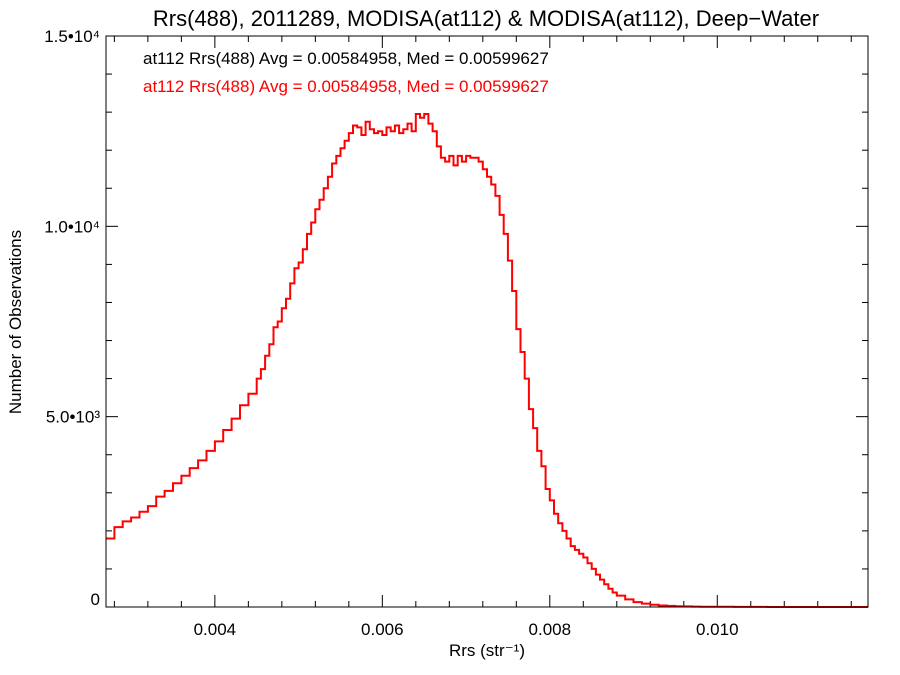 The width and height of the screenshot is (900, 675). I want to click on y-tick-label: 5.0•10³, so click(73, 417).